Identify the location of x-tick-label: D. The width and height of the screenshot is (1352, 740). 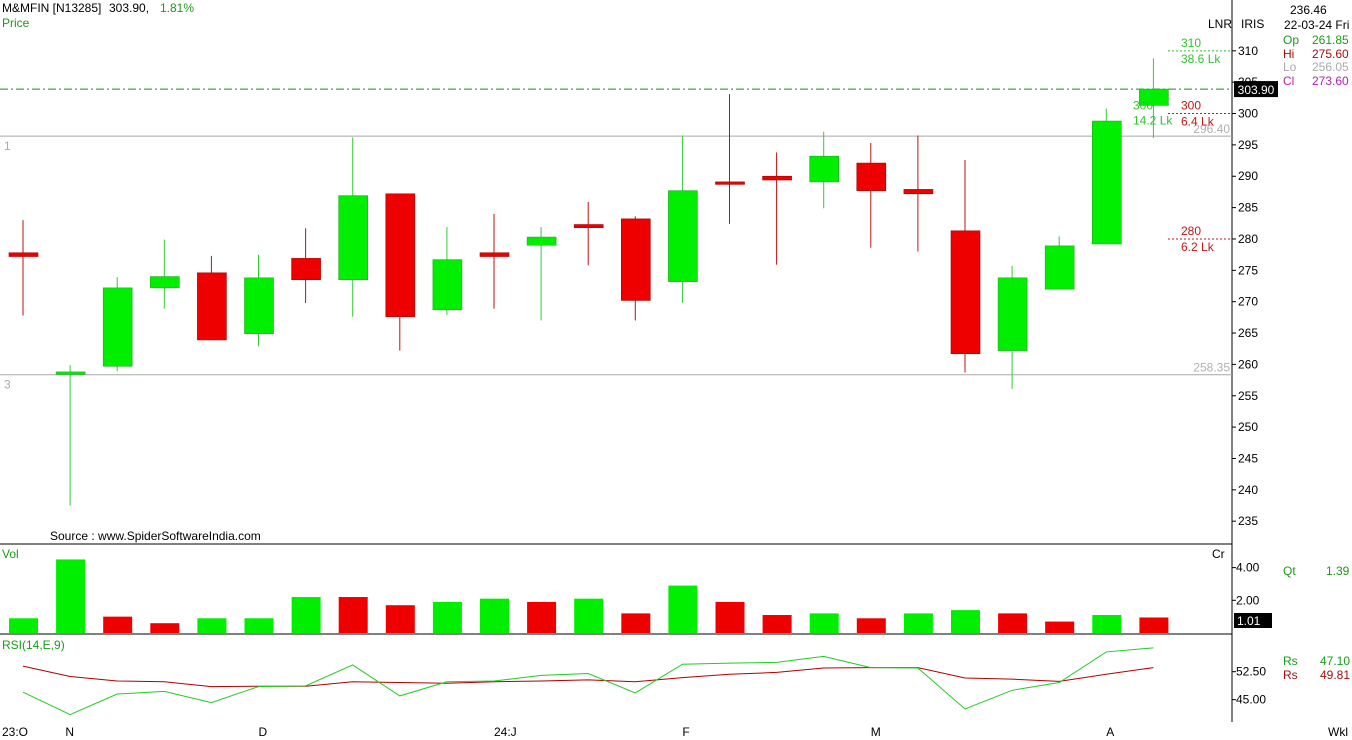
(263, 732).